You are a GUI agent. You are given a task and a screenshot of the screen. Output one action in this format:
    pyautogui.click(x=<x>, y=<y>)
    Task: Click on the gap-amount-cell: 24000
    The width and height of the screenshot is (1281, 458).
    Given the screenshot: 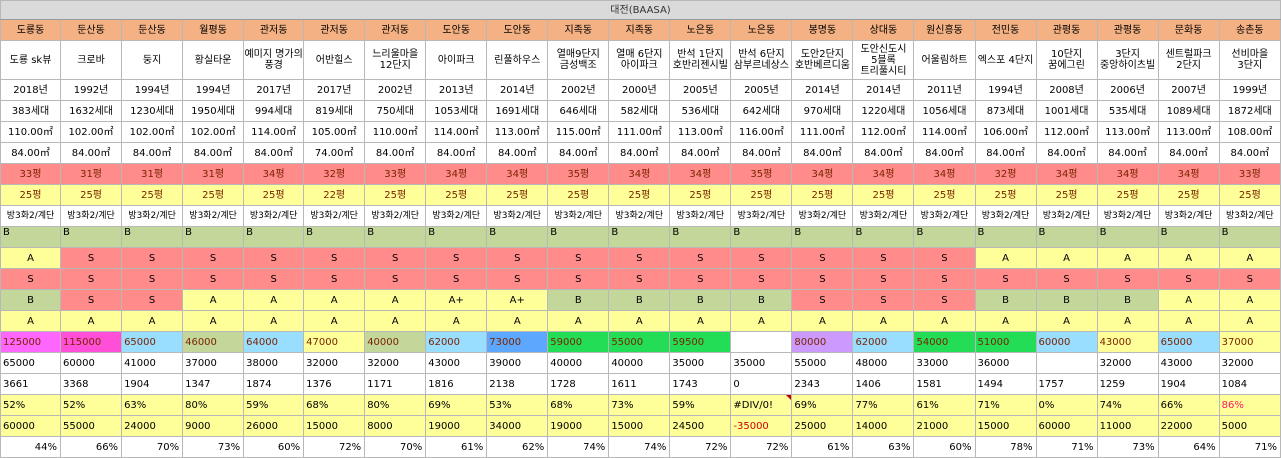 What is the action you would take?
    pyautogui.click(x=152, y=426)
    